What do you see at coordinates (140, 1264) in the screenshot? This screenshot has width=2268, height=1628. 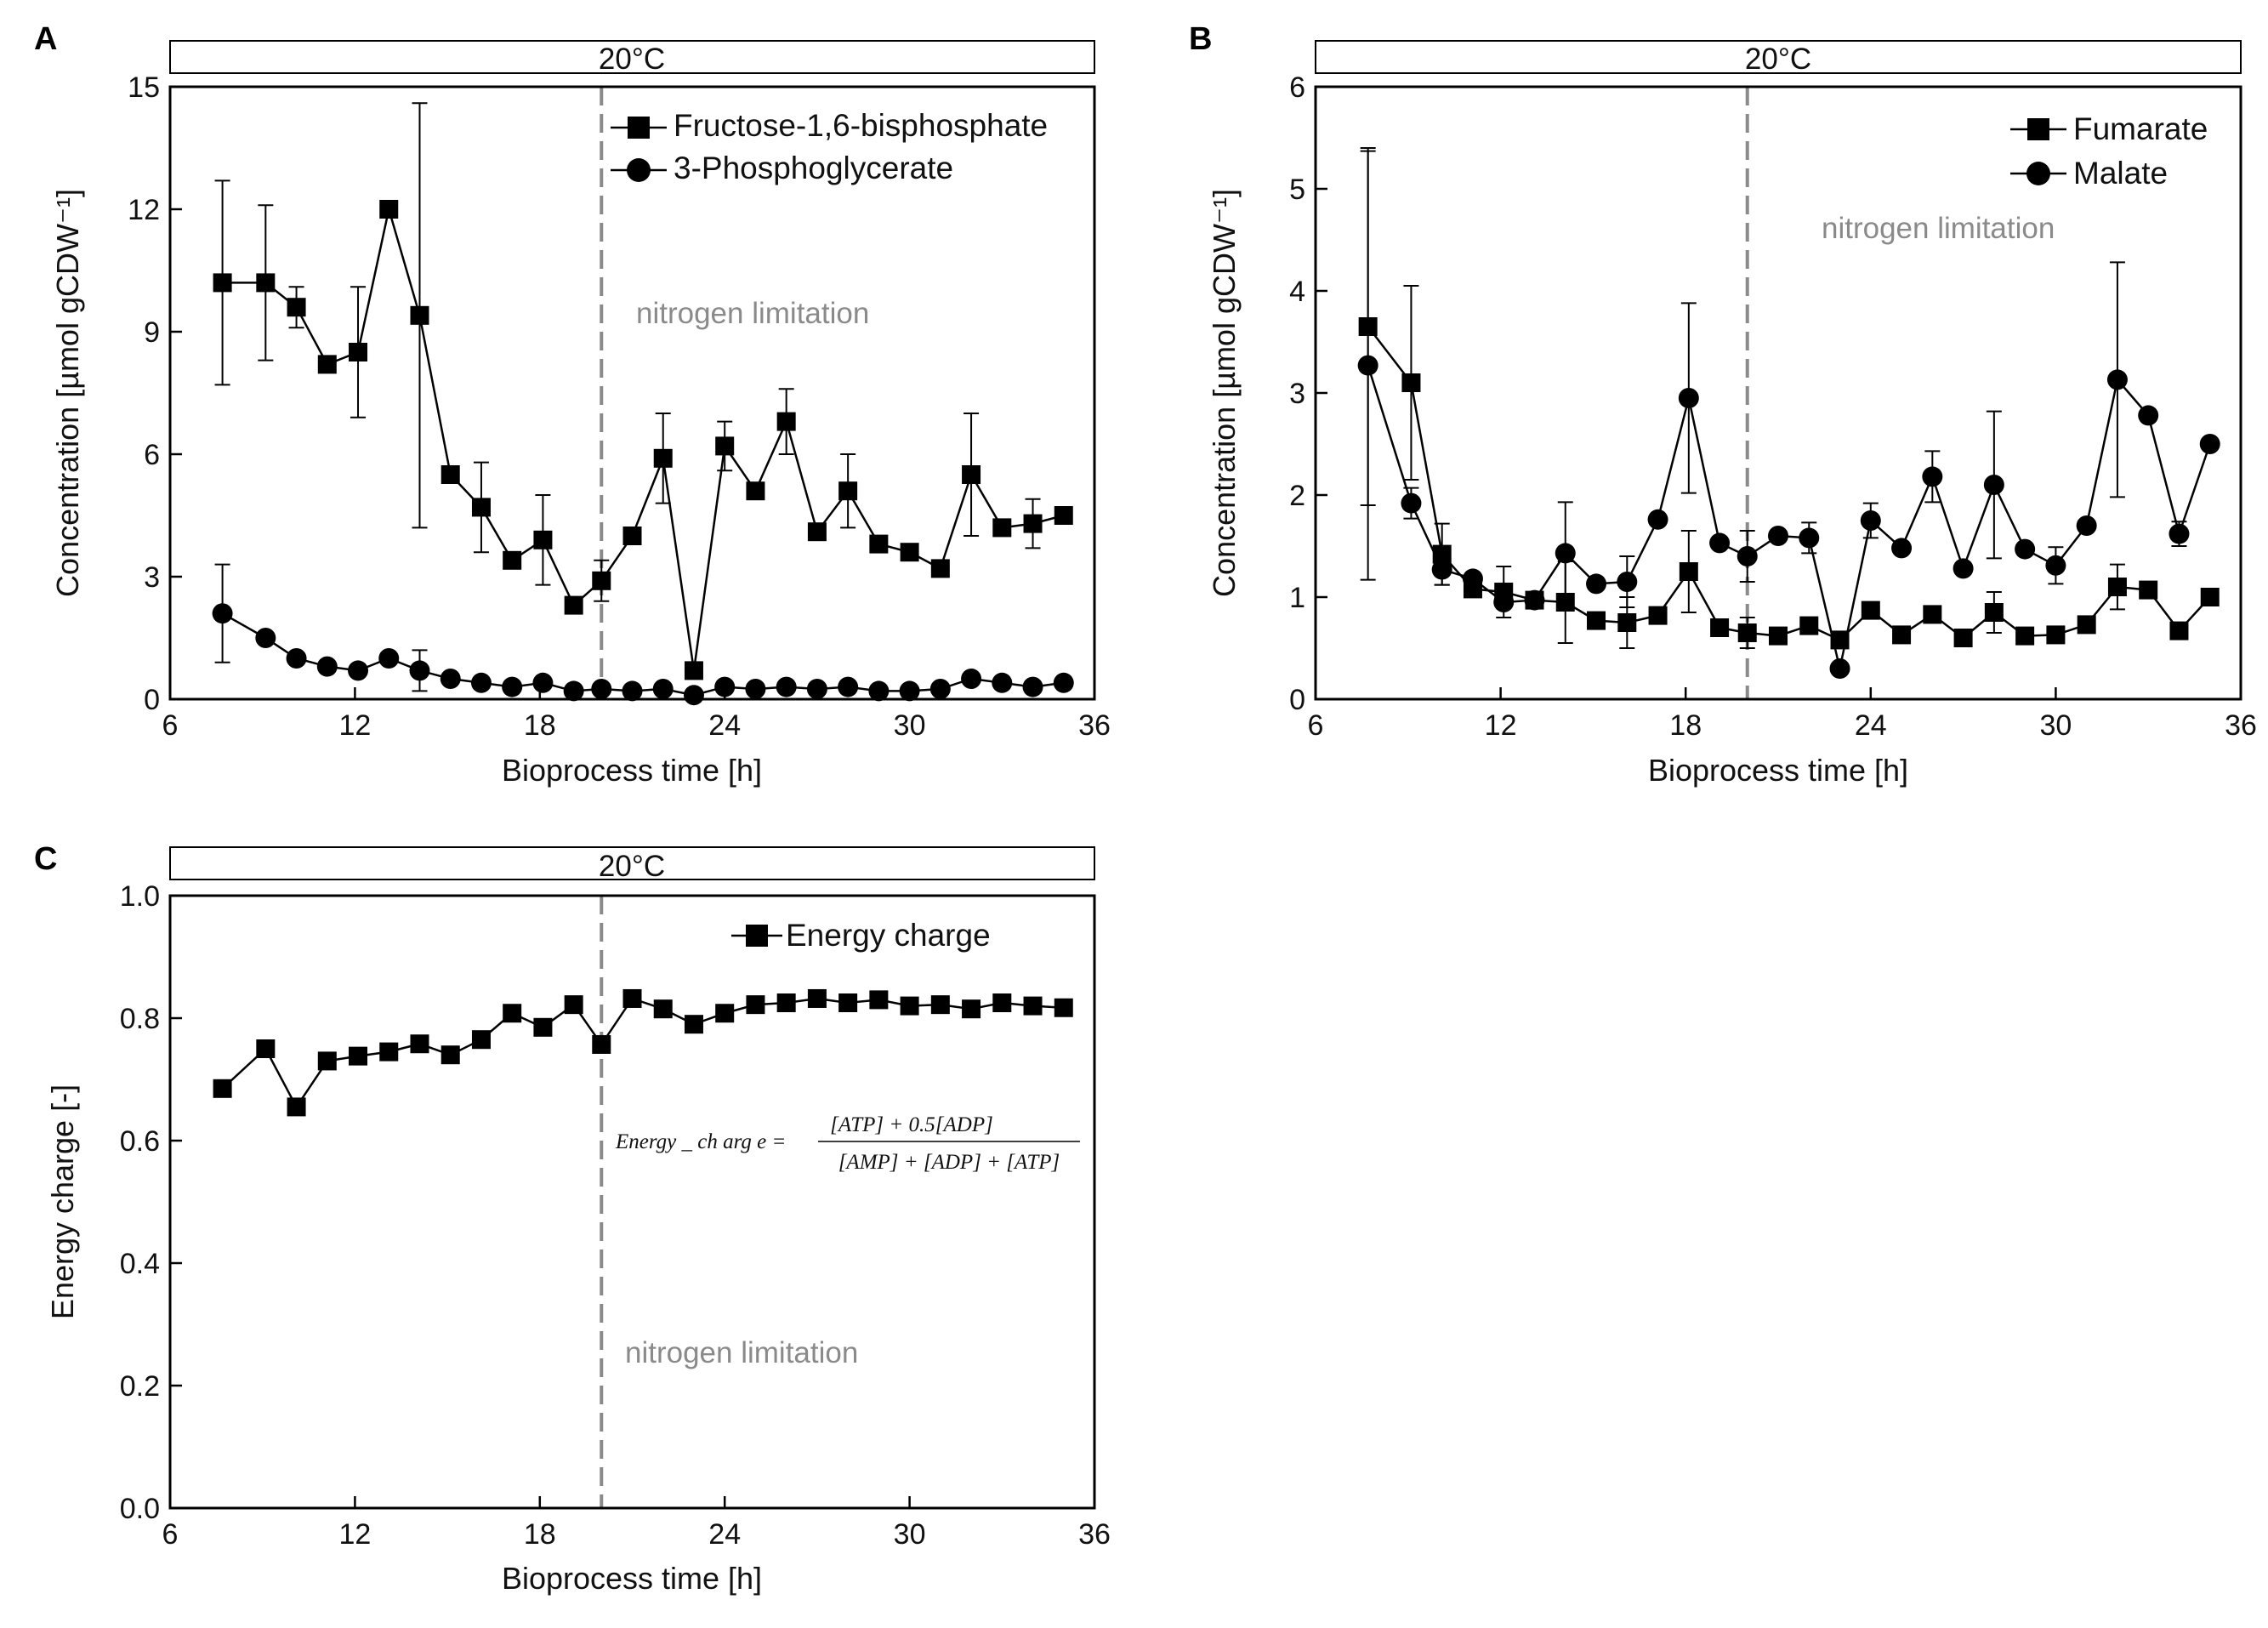 I see `y-tick-label: 0.4` at bounding box center [140, 1264].